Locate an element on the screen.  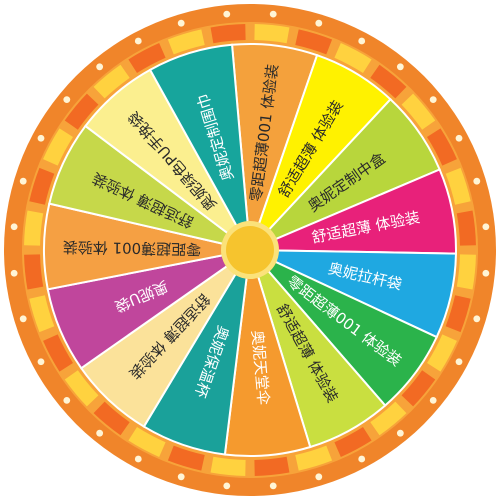
segment-label: 零距超薄001 体验装 is located at coordinates (132, 248).